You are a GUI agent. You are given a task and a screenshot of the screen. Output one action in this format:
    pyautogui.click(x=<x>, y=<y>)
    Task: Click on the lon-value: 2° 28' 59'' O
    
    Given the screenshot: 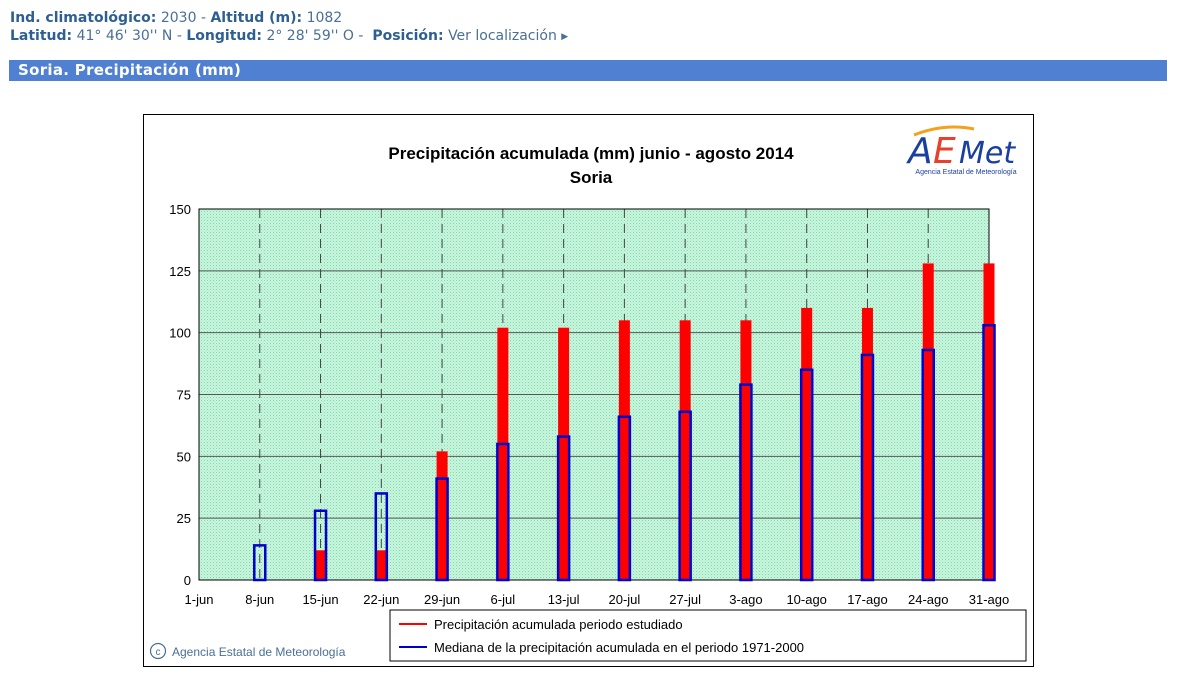 What is the action you would take?
    pyautogui.click(x=310, y=36)
    